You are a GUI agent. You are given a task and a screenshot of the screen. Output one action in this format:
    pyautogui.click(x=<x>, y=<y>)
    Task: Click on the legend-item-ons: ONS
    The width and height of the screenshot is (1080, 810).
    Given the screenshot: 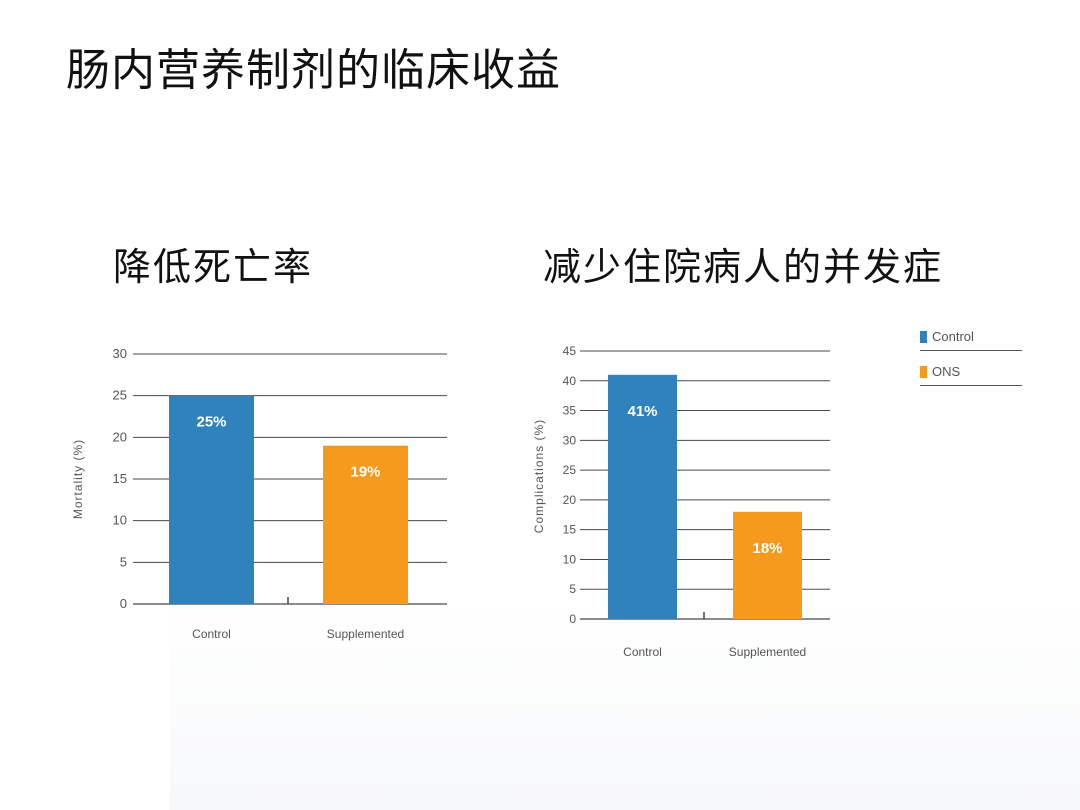 What is the action you would take?
    pyautogui.click(x=971, y=374)
    